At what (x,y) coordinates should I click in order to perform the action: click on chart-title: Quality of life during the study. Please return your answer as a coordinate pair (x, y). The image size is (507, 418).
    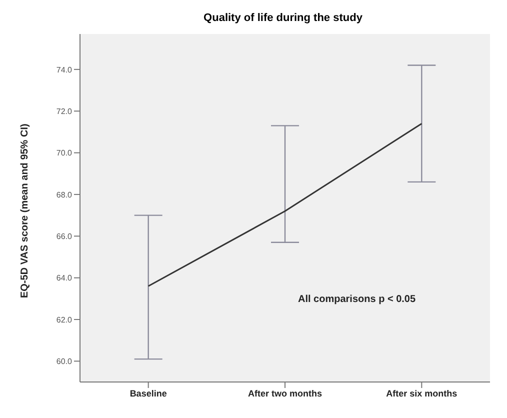
    Looking at the image, I should click on (283, 18).